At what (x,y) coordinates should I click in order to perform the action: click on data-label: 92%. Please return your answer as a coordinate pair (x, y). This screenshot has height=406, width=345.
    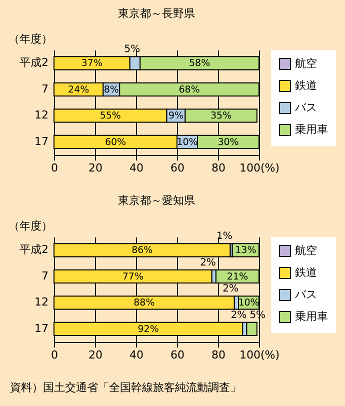
    Looking at the image, I should click on (148, 329).